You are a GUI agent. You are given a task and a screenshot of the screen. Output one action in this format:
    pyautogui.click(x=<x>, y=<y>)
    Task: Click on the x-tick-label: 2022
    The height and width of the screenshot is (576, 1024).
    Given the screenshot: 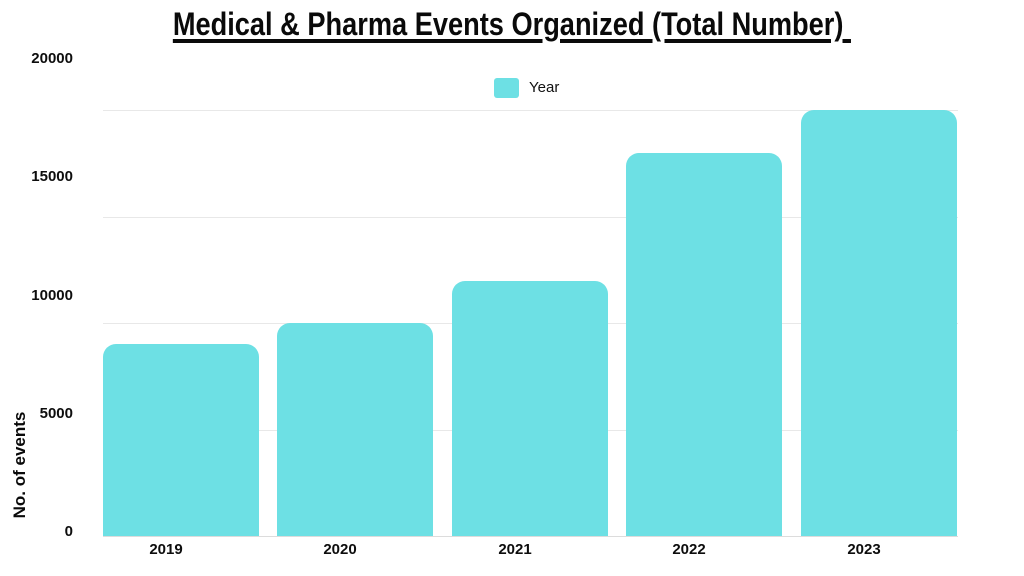 What is the action you would take?
    pyautogui.click(x=689, y=549)
    